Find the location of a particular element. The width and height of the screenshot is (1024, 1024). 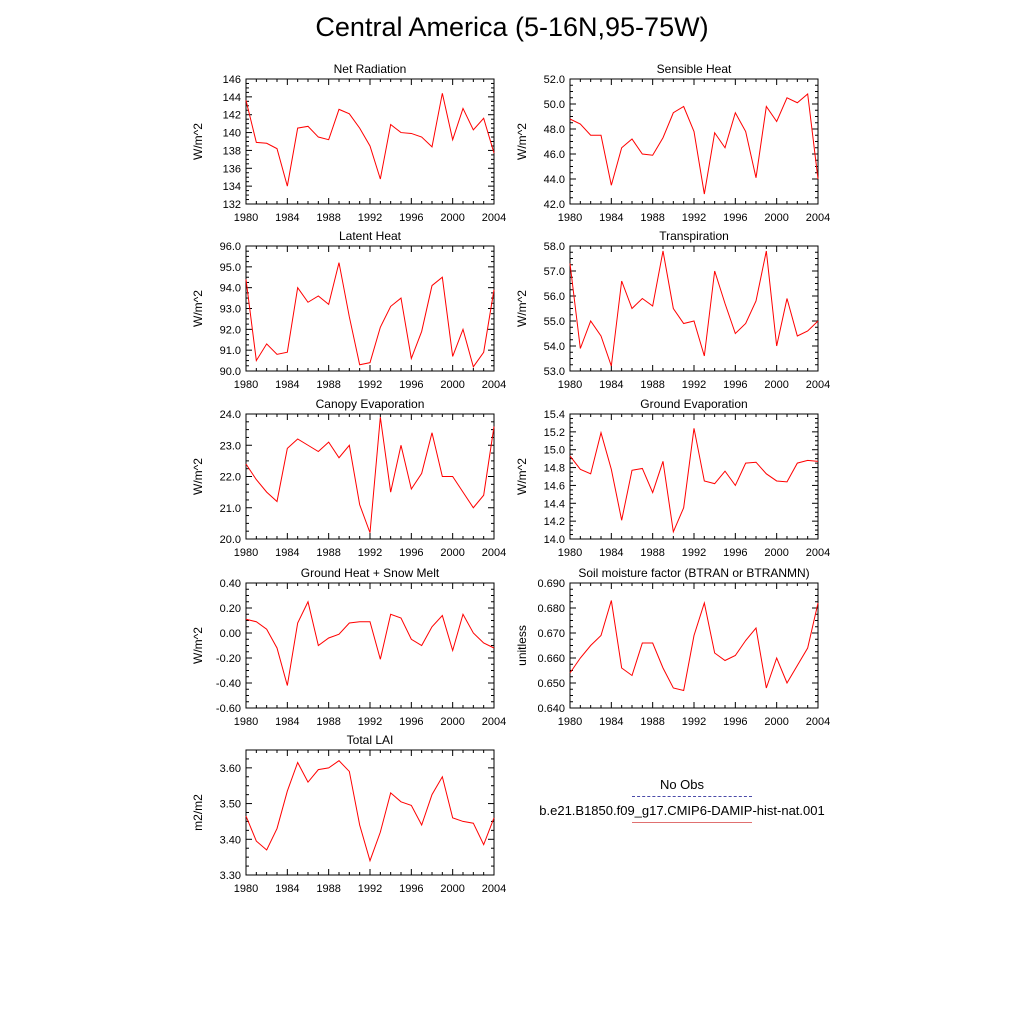

y-tick-label: 53.0 is located at coordinates (554, 372).